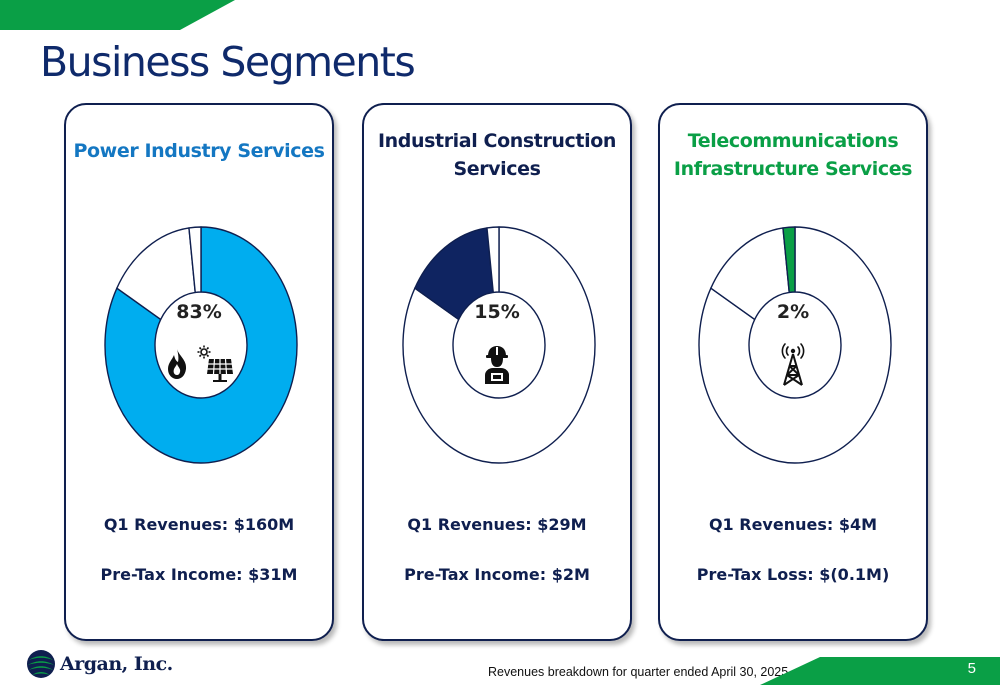  I want to click on segment-title-line: Telecommunications, so click(793, 141).